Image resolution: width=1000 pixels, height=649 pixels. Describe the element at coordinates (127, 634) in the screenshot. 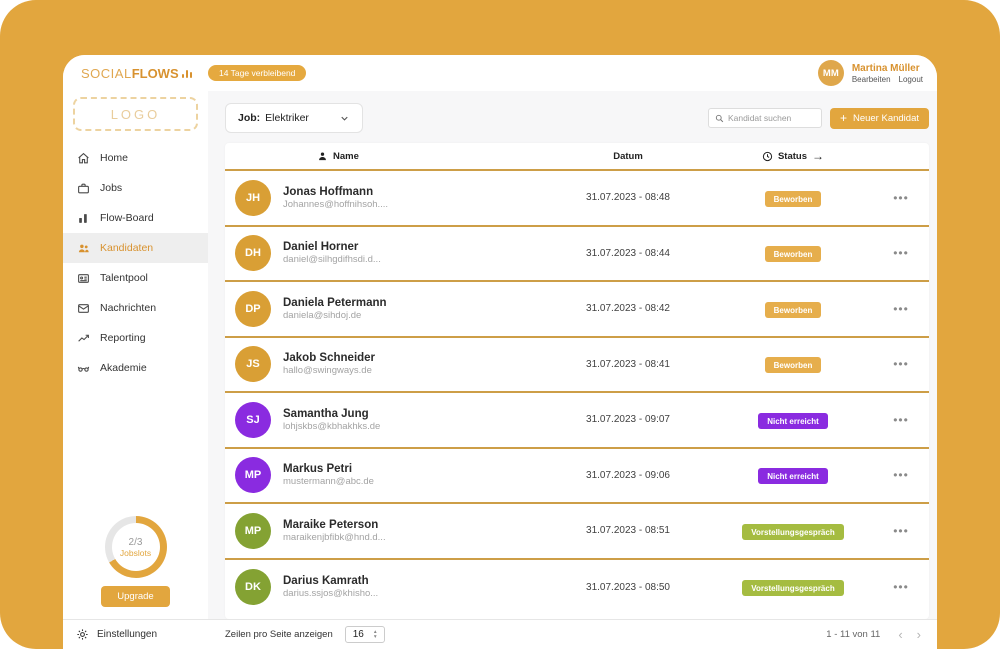

I see `settings-label: Einstellungen` at that location.